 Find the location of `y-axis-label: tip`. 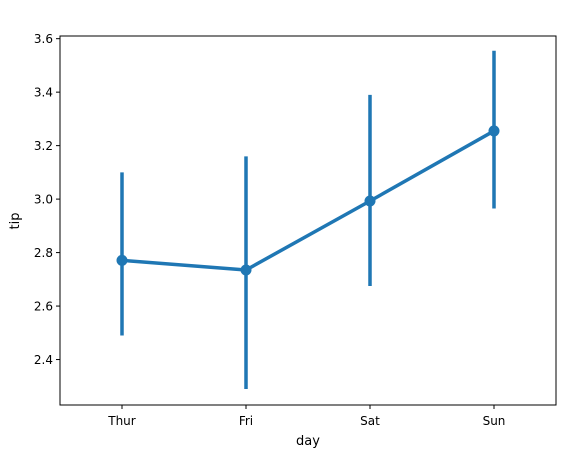

y-axis-label: tip is located at coordinates (15, 221).